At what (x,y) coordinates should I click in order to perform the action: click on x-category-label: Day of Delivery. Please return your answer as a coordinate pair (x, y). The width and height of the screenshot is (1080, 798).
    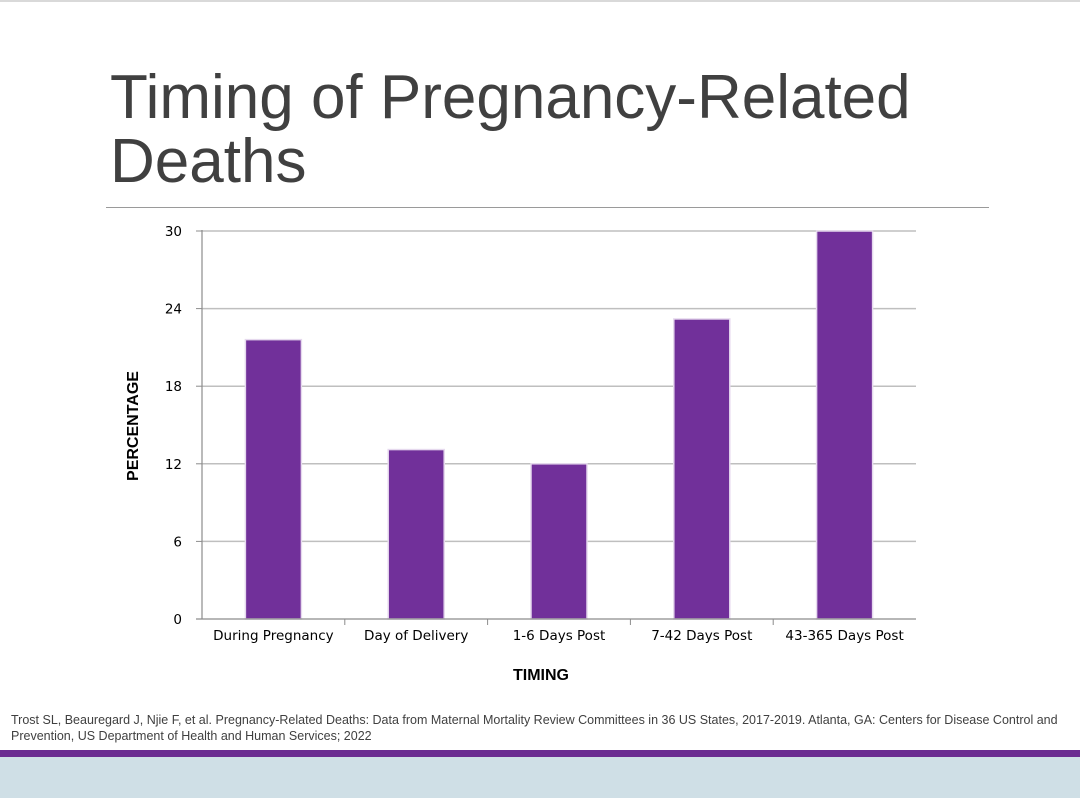
    Looking at the image, I should click on (416, 636).